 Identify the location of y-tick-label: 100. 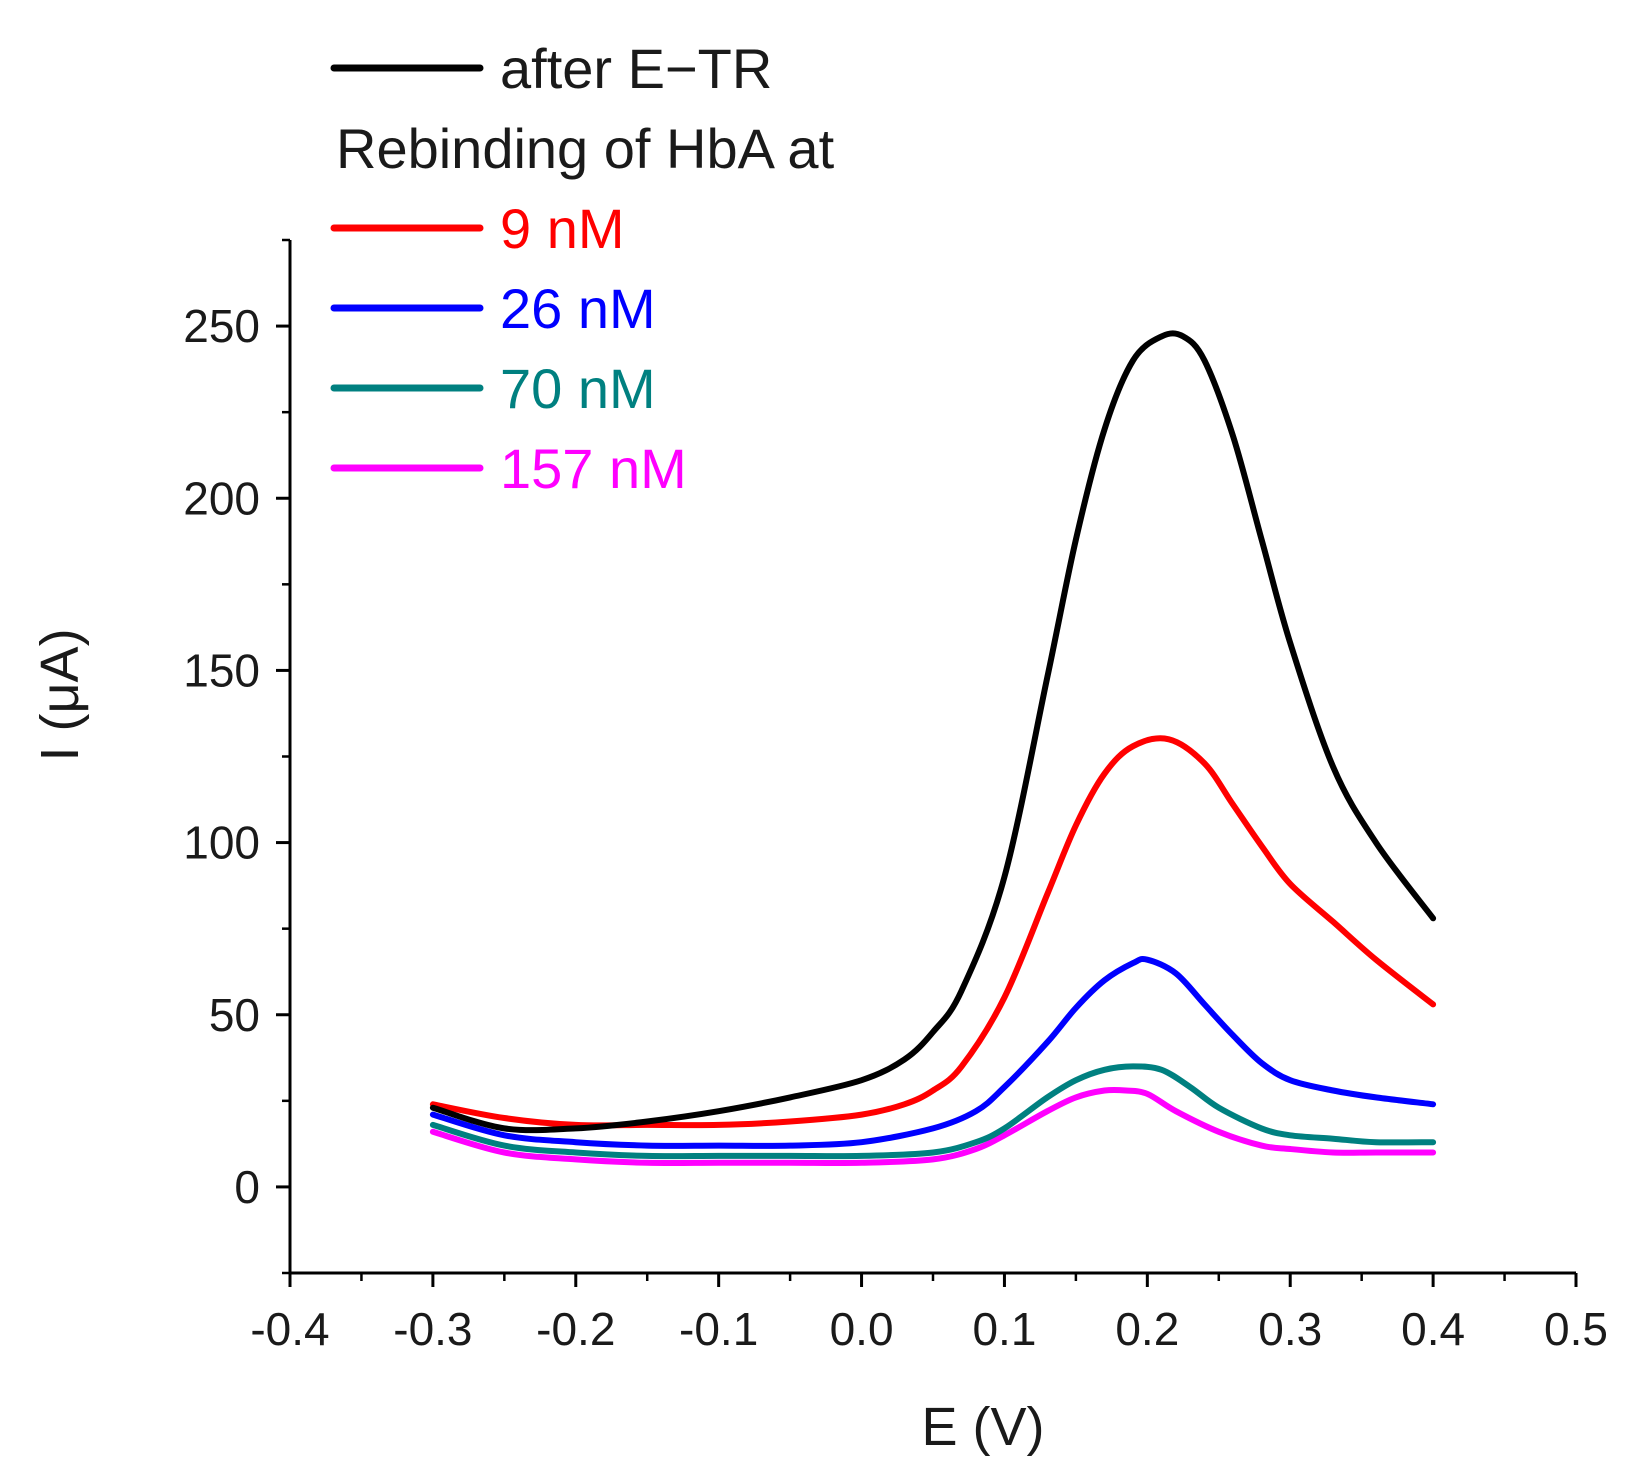
(221, 843).